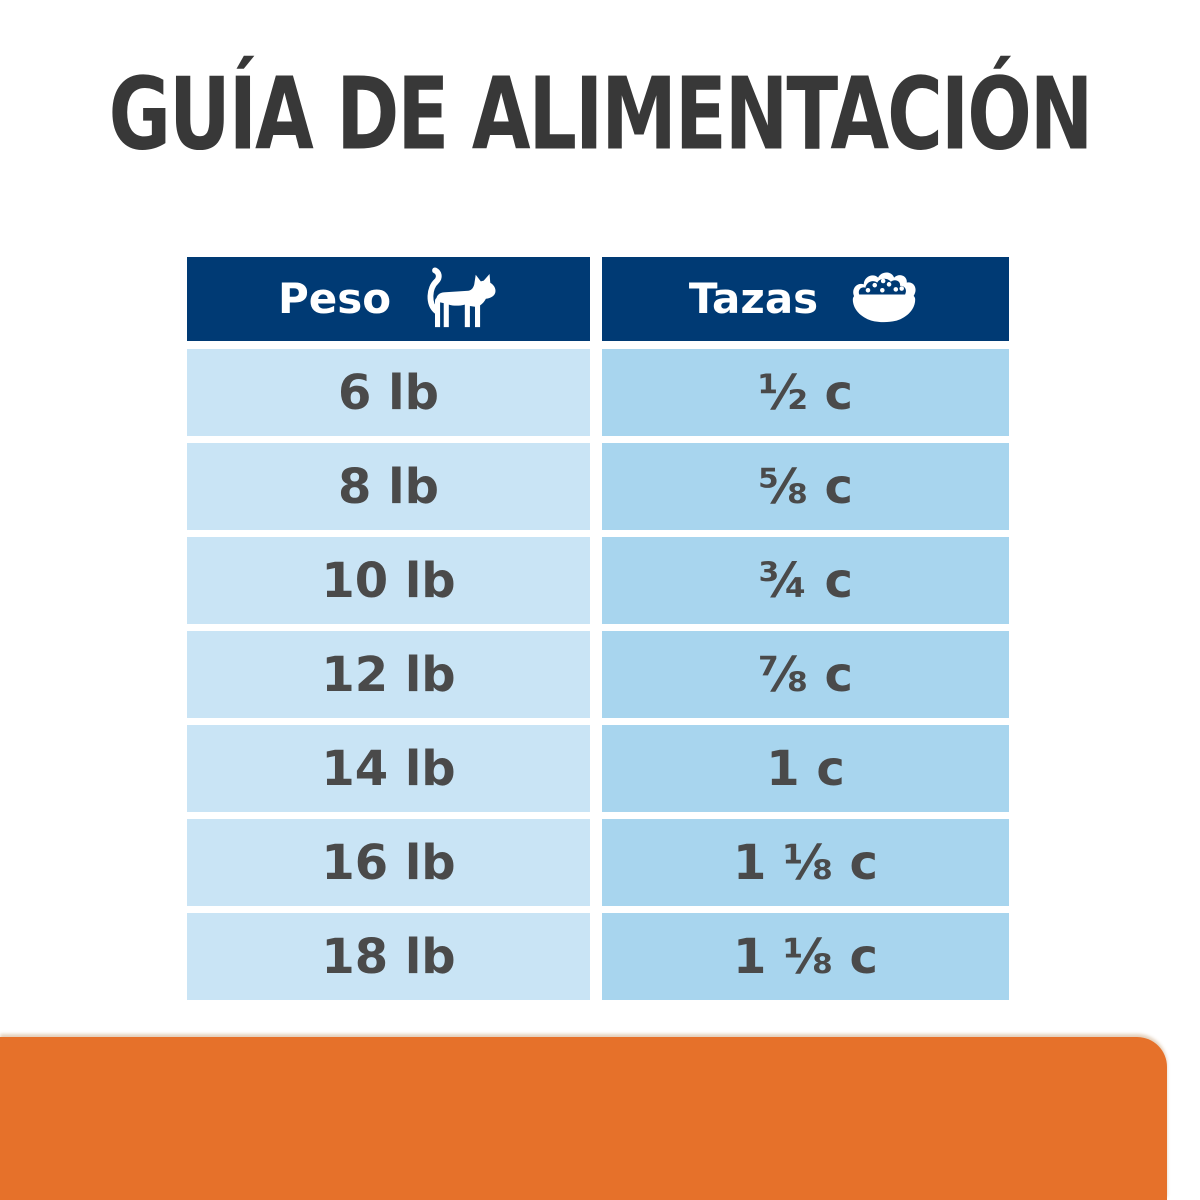 The height and width of the screenshot is (1200, 1200). I want to click on bowl-icon, so click(884, 297).